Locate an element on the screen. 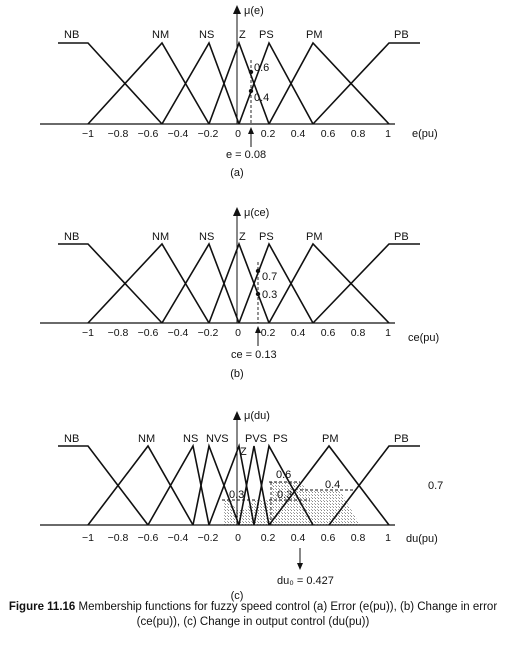  panel-a-set-label: NM is located at coordinates (160, 35).